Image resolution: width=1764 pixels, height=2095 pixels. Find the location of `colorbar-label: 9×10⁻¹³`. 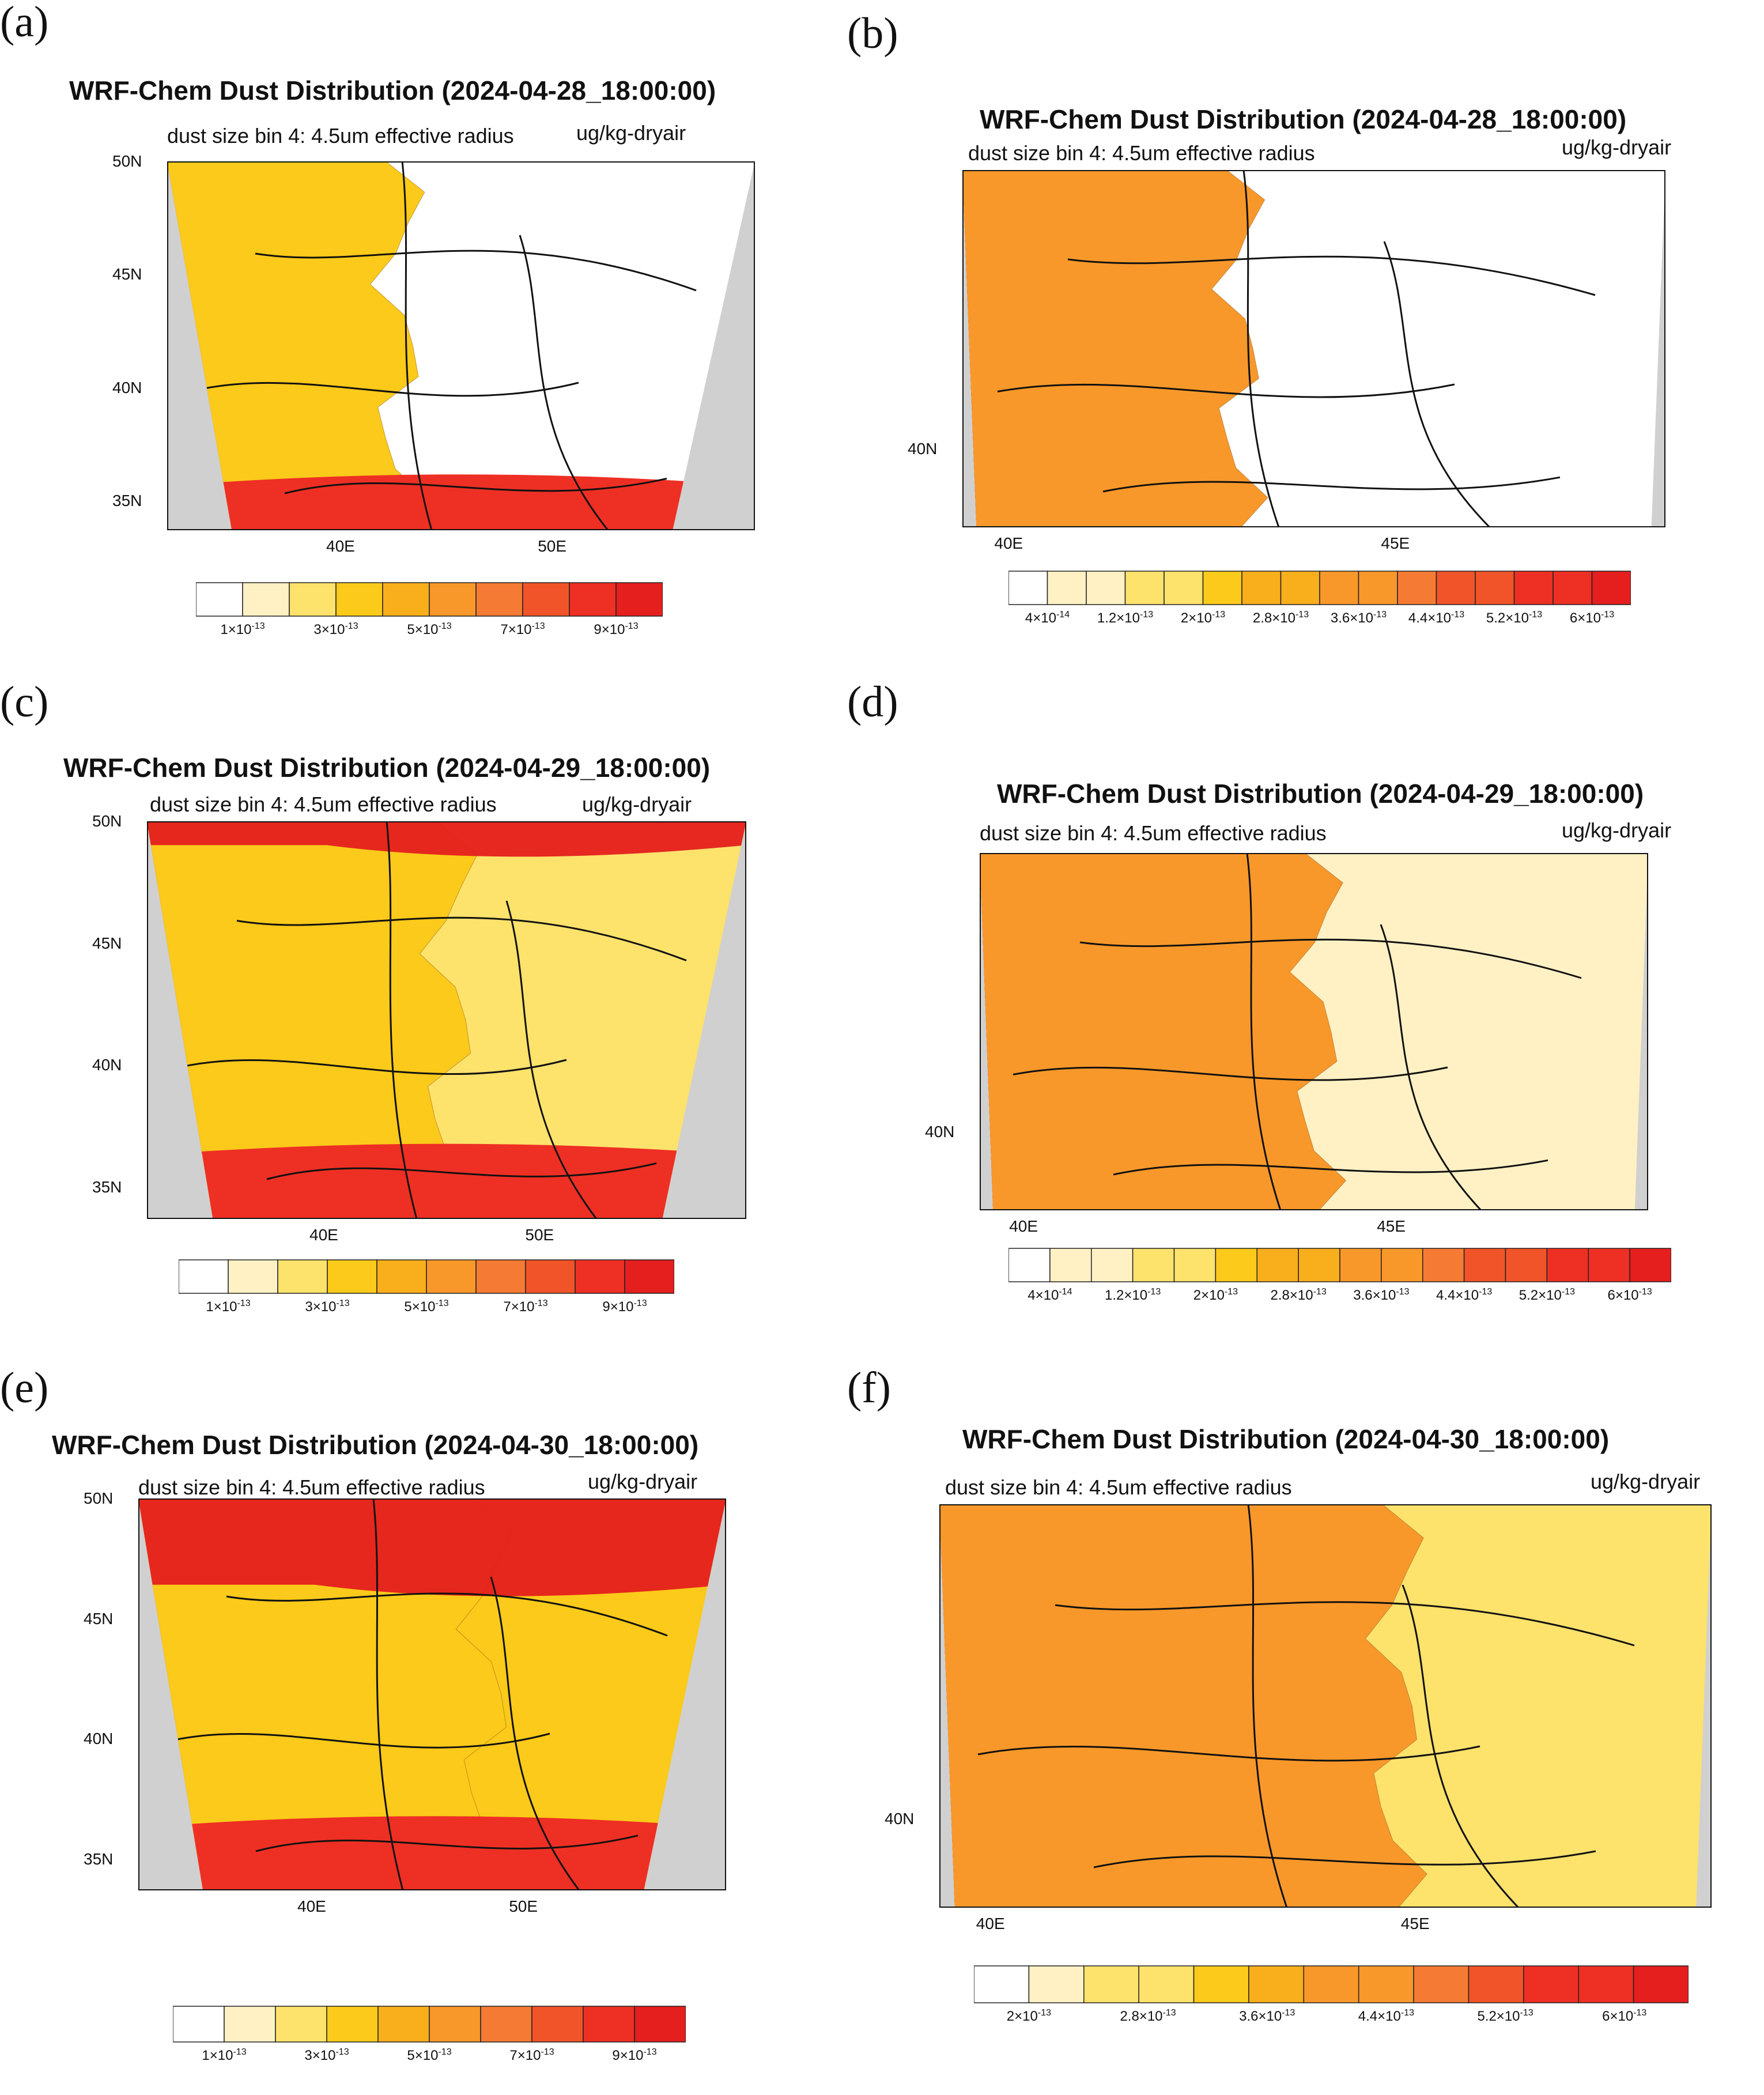

colorbar-label: 9×10⁻¹³ is located at coordinates (616, 629).